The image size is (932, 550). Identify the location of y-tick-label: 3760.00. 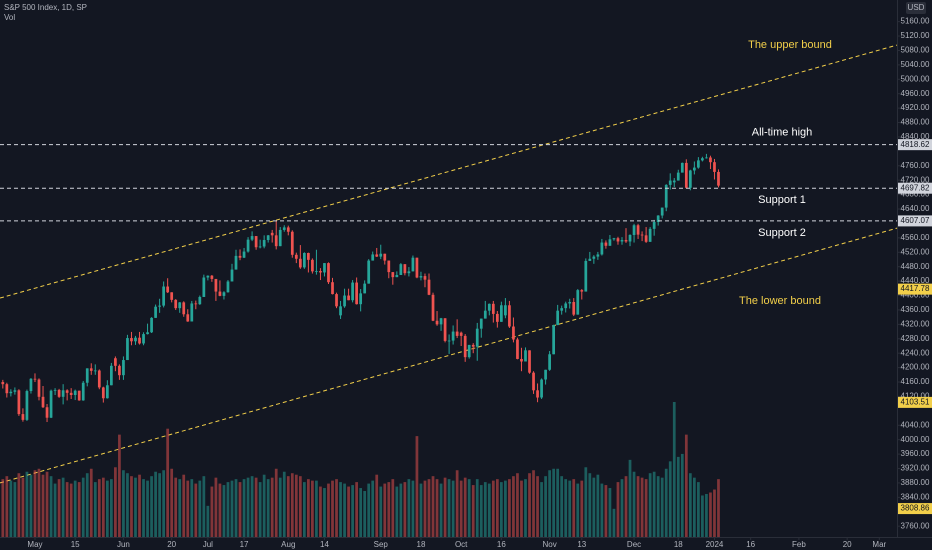
(915, 525).